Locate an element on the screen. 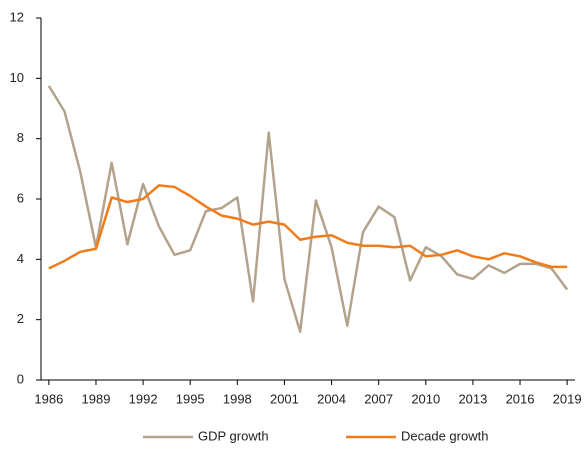  x-tick-label: 1995 is located at coordinates (190, 398).